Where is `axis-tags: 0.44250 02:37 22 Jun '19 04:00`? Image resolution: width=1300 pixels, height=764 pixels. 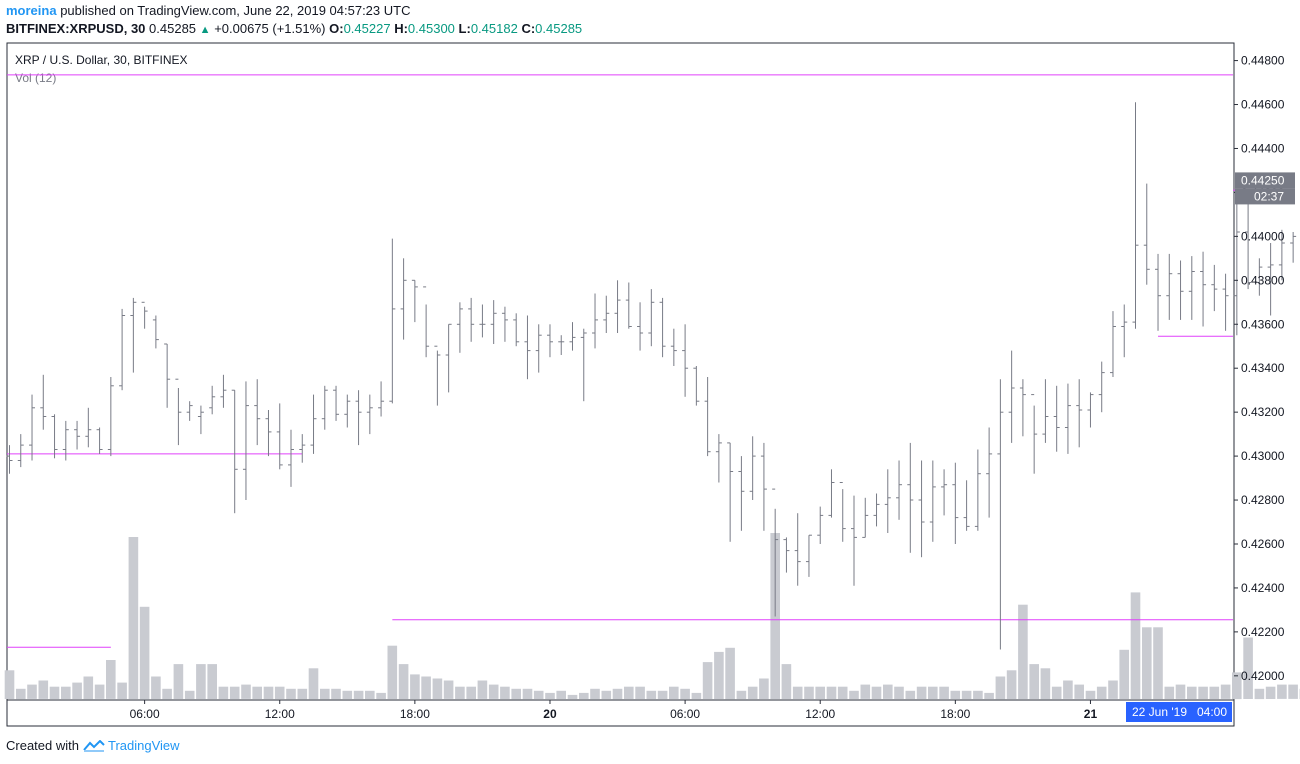
axis-tags: 0.44250 02:37 22 Jun '19 04:00 is located at coordinates (1210, 447).